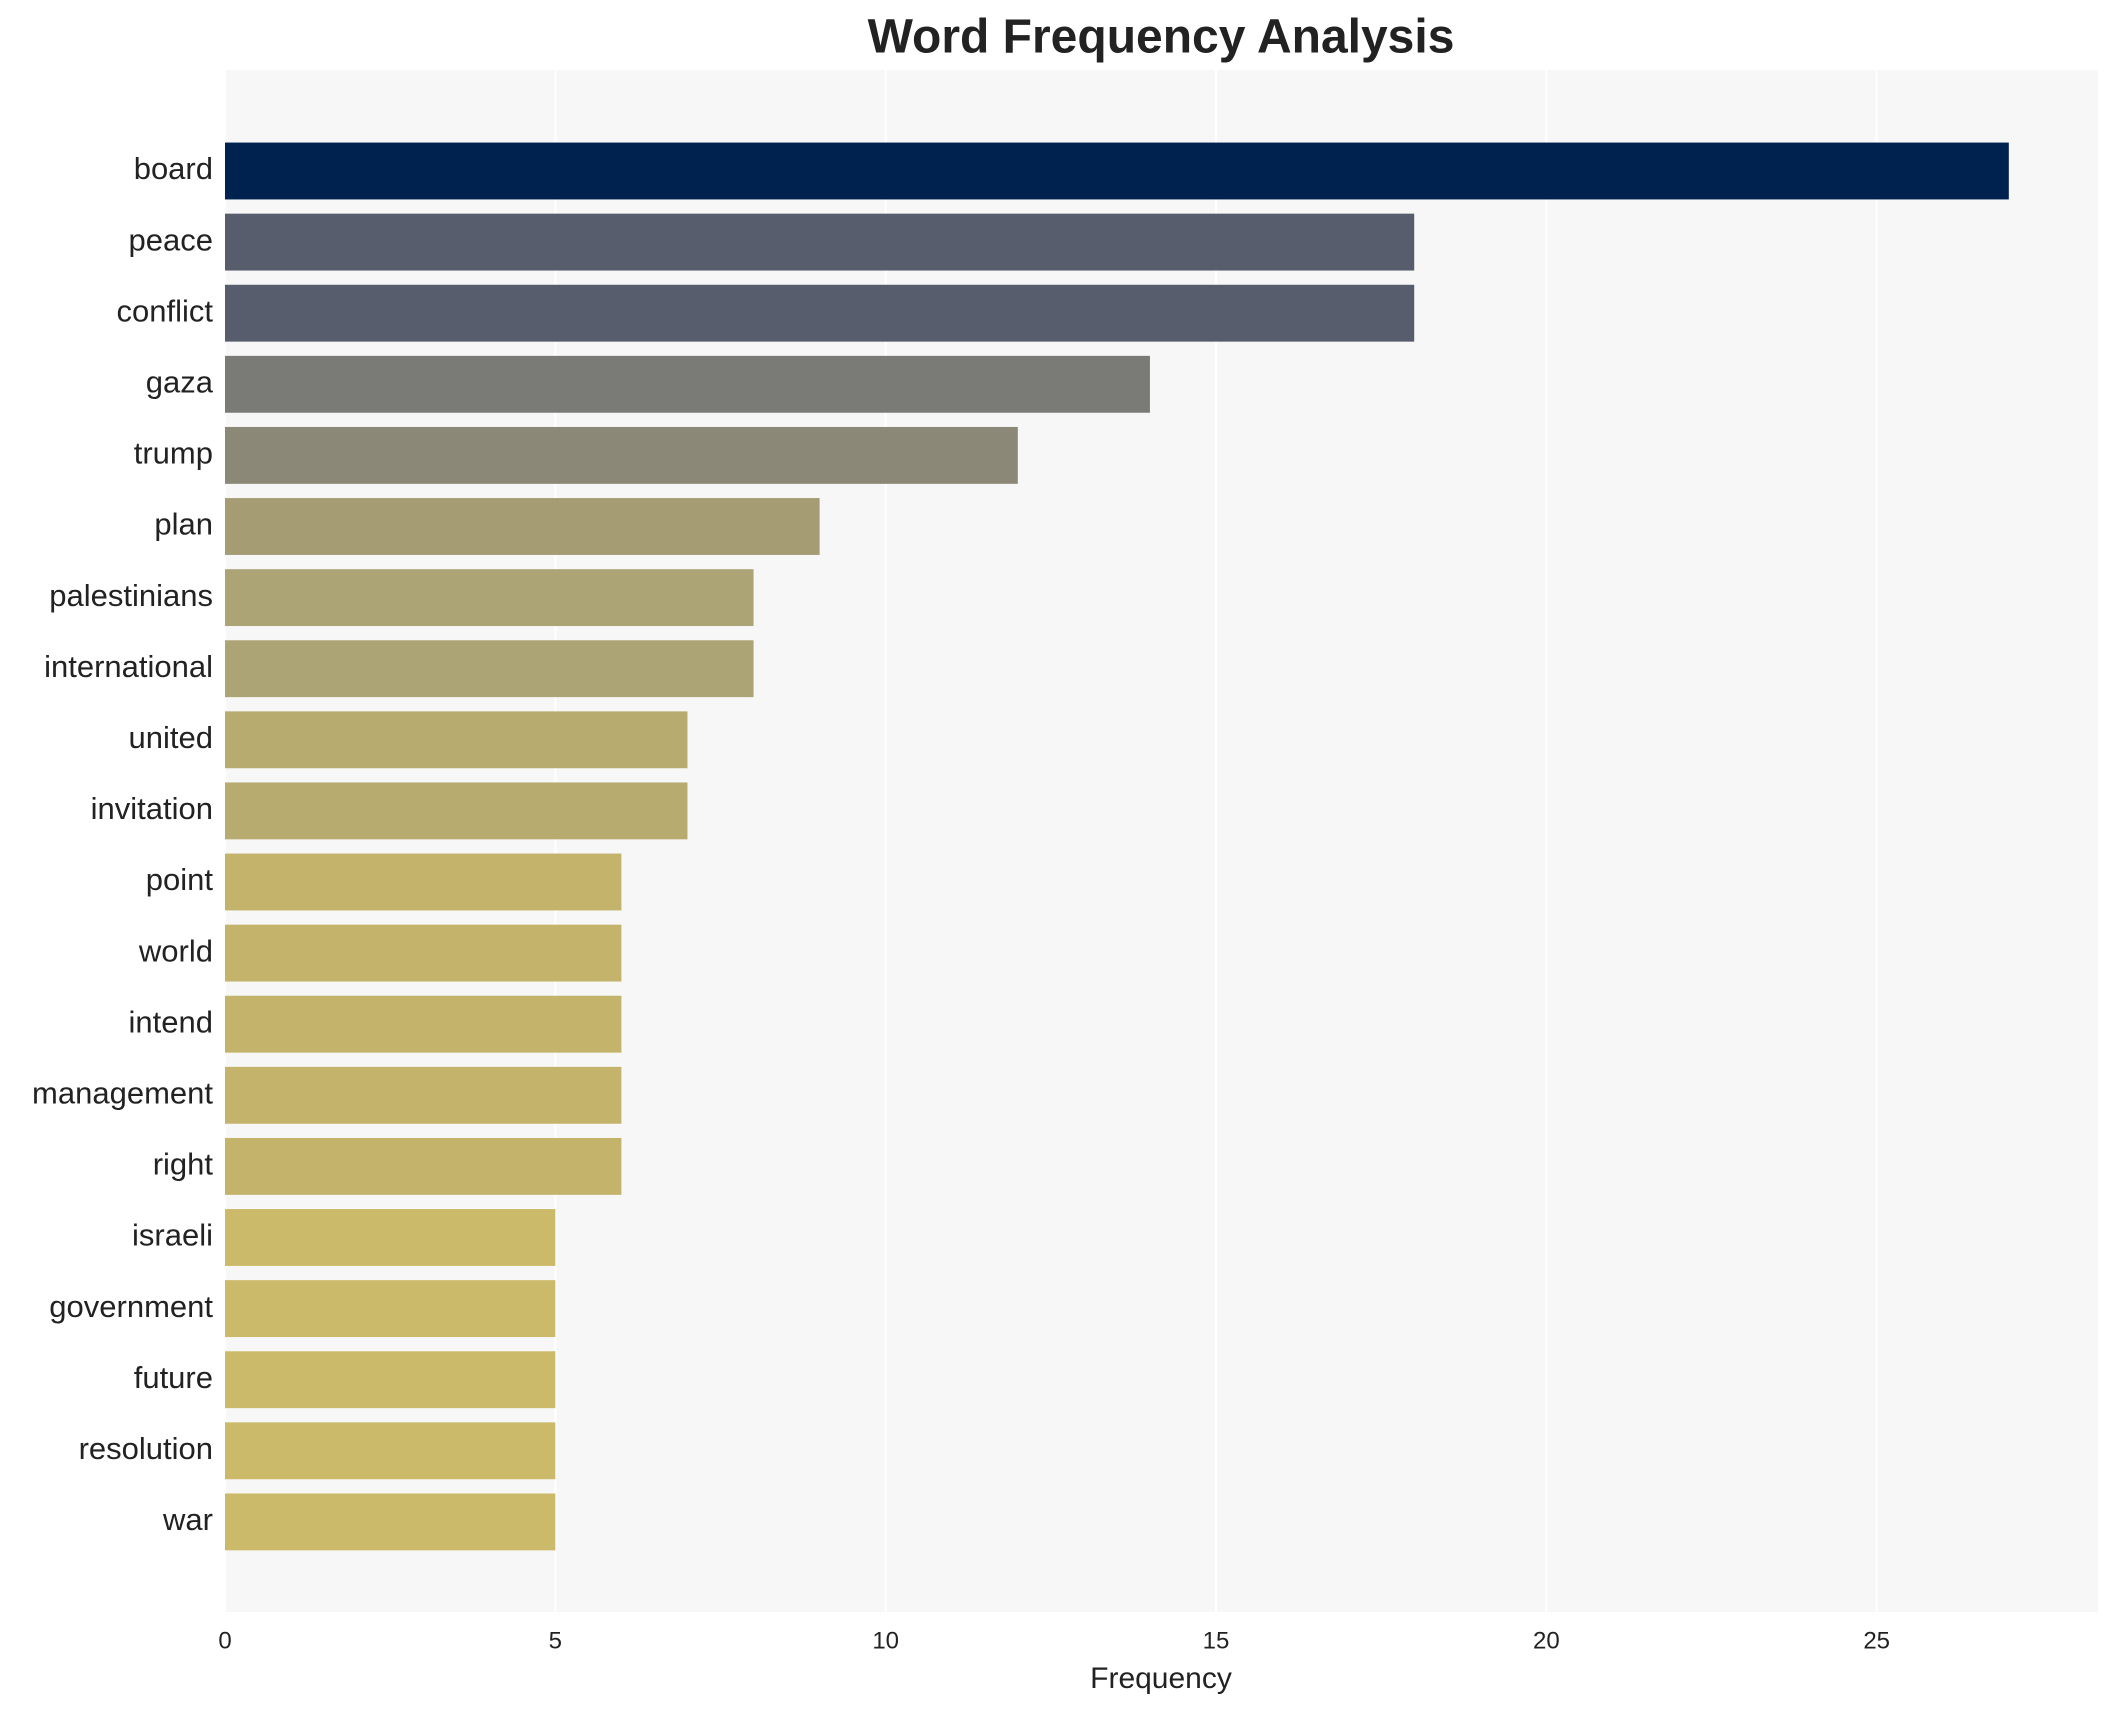  Describe the element at coordinates (128, 666) in the screenshot. I see `y-tick-label: international` at that location.